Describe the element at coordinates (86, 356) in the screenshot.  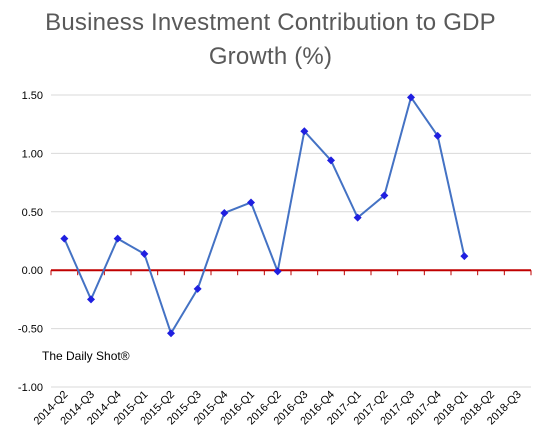
I see `source-annotation: The Daily Shot®` at that location.